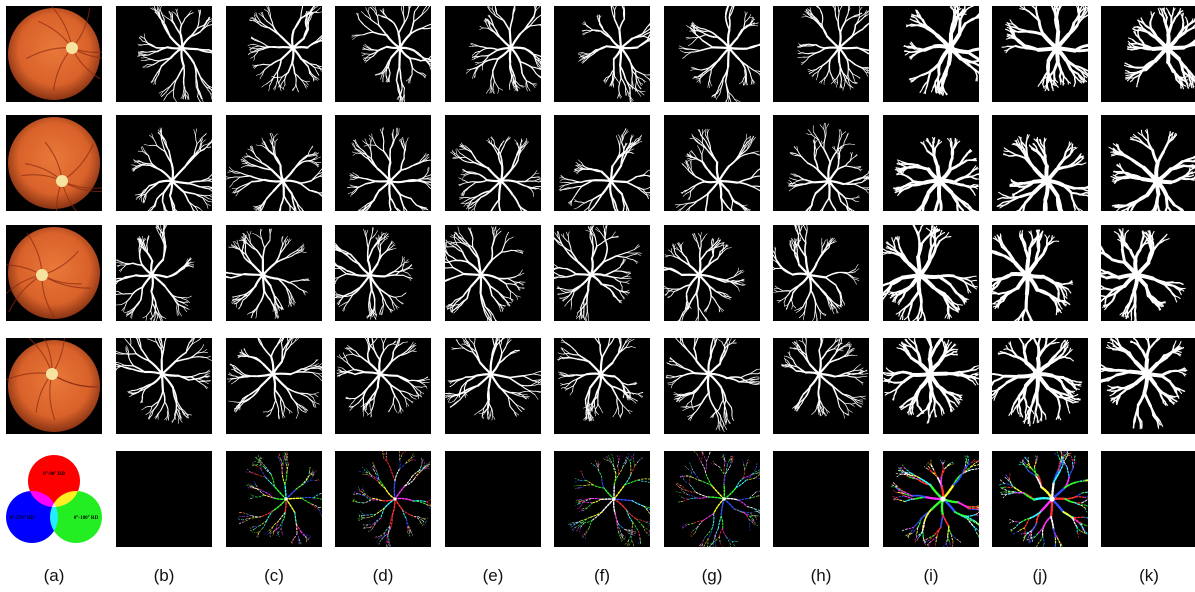  Describe the element at coordinates (602, 575) in the screenshot. I see `column-label: (f)` at that location.